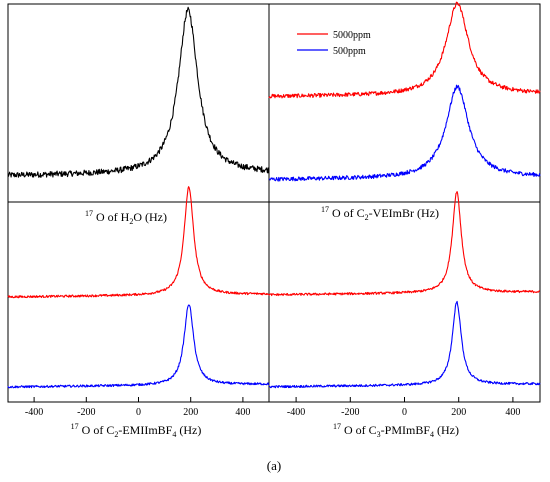 Image resolution: width=550 pixels, height=482 pixels. Describe the element at coordinates (334, 43) in the screenshot. I see `legend: 5000ppm 500ppm` at that location.